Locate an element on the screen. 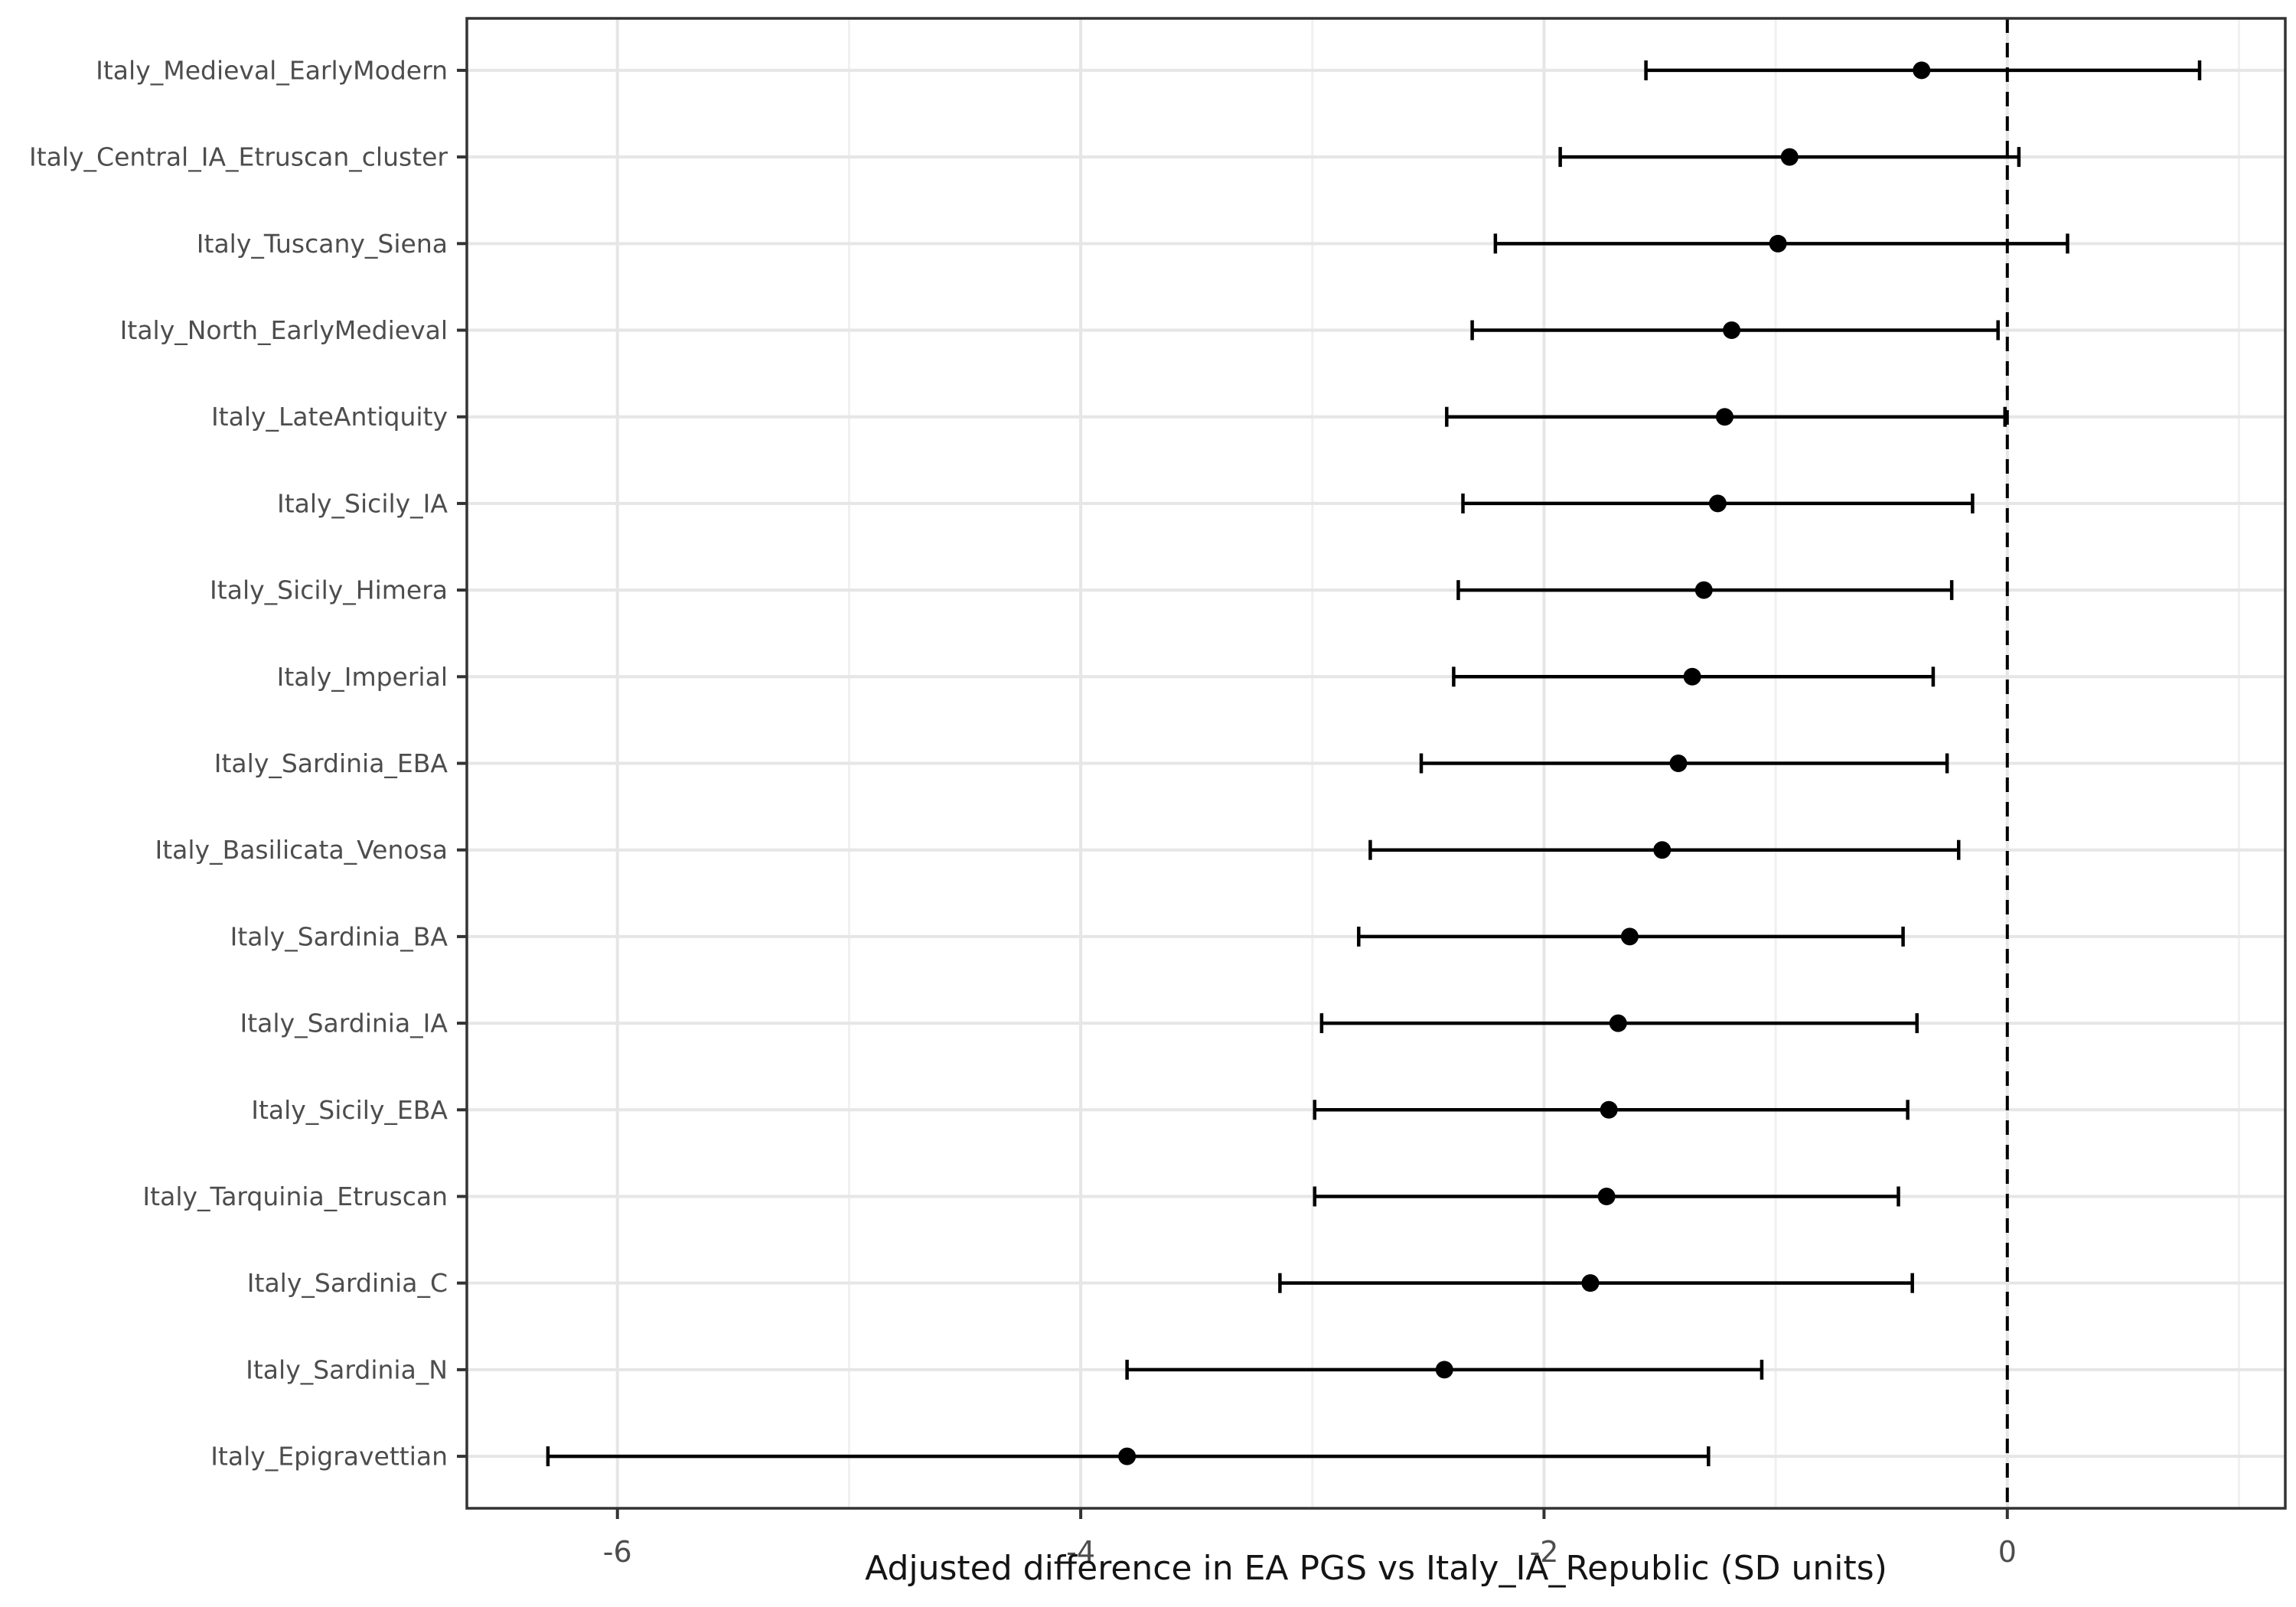 Image resolution: width=2296 pixels, height=1607 pixels. y-category-label: Italy_Sicily_Himera is located at coordinates (329, 590).